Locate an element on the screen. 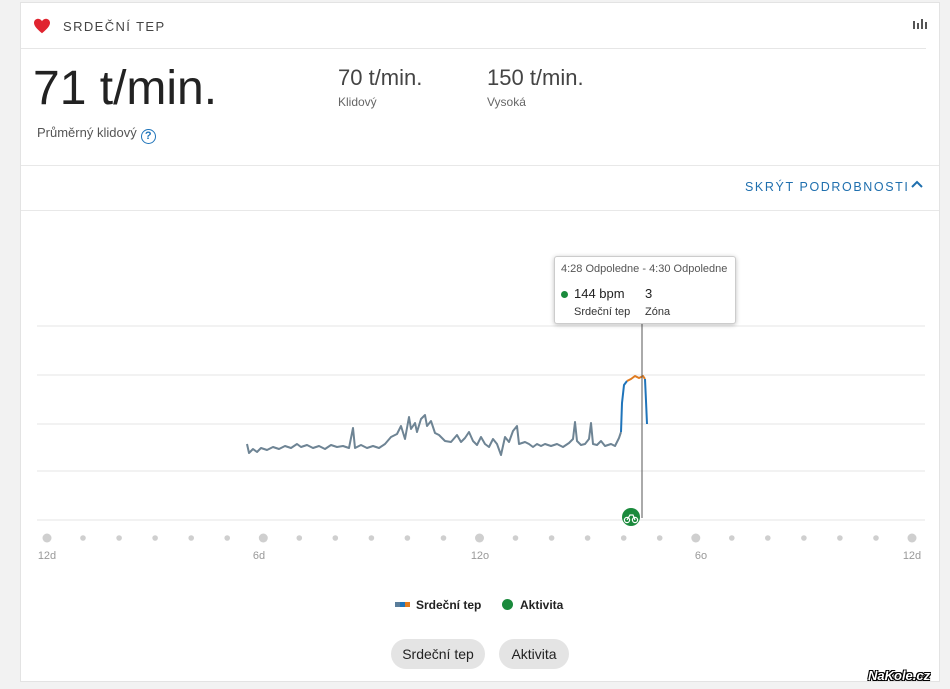  time-axis-dots is located at coordinates (479, 538).